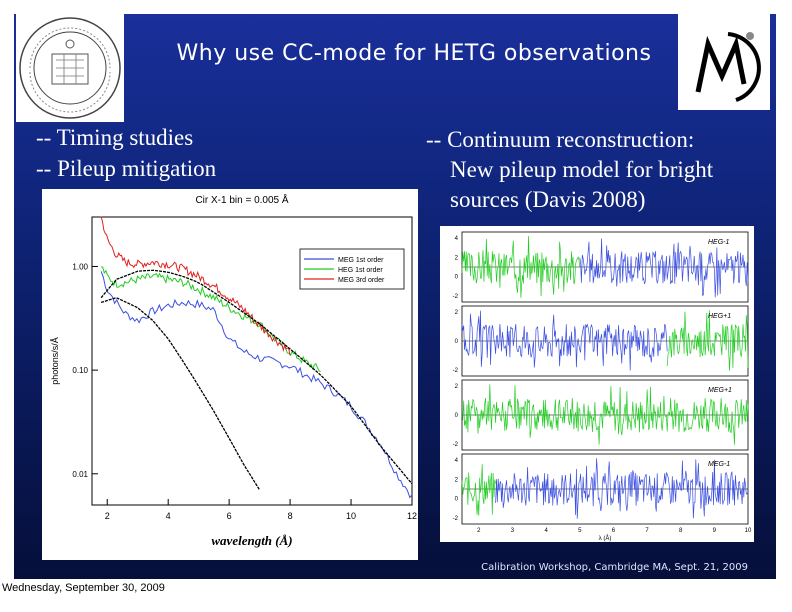 The width and height of the screenshot is (792, 612). I want to click on legend-entry: MEG 3rd order, so click(361, 280).